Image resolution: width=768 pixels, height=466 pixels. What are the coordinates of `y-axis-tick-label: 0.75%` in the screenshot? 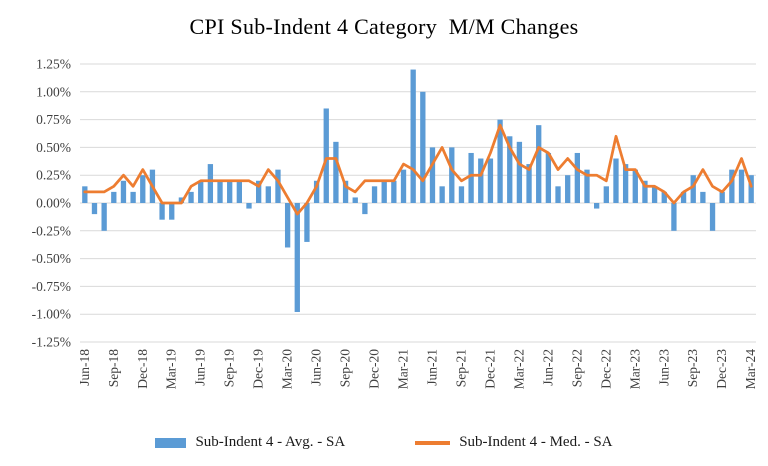 It's located at (53, 119).